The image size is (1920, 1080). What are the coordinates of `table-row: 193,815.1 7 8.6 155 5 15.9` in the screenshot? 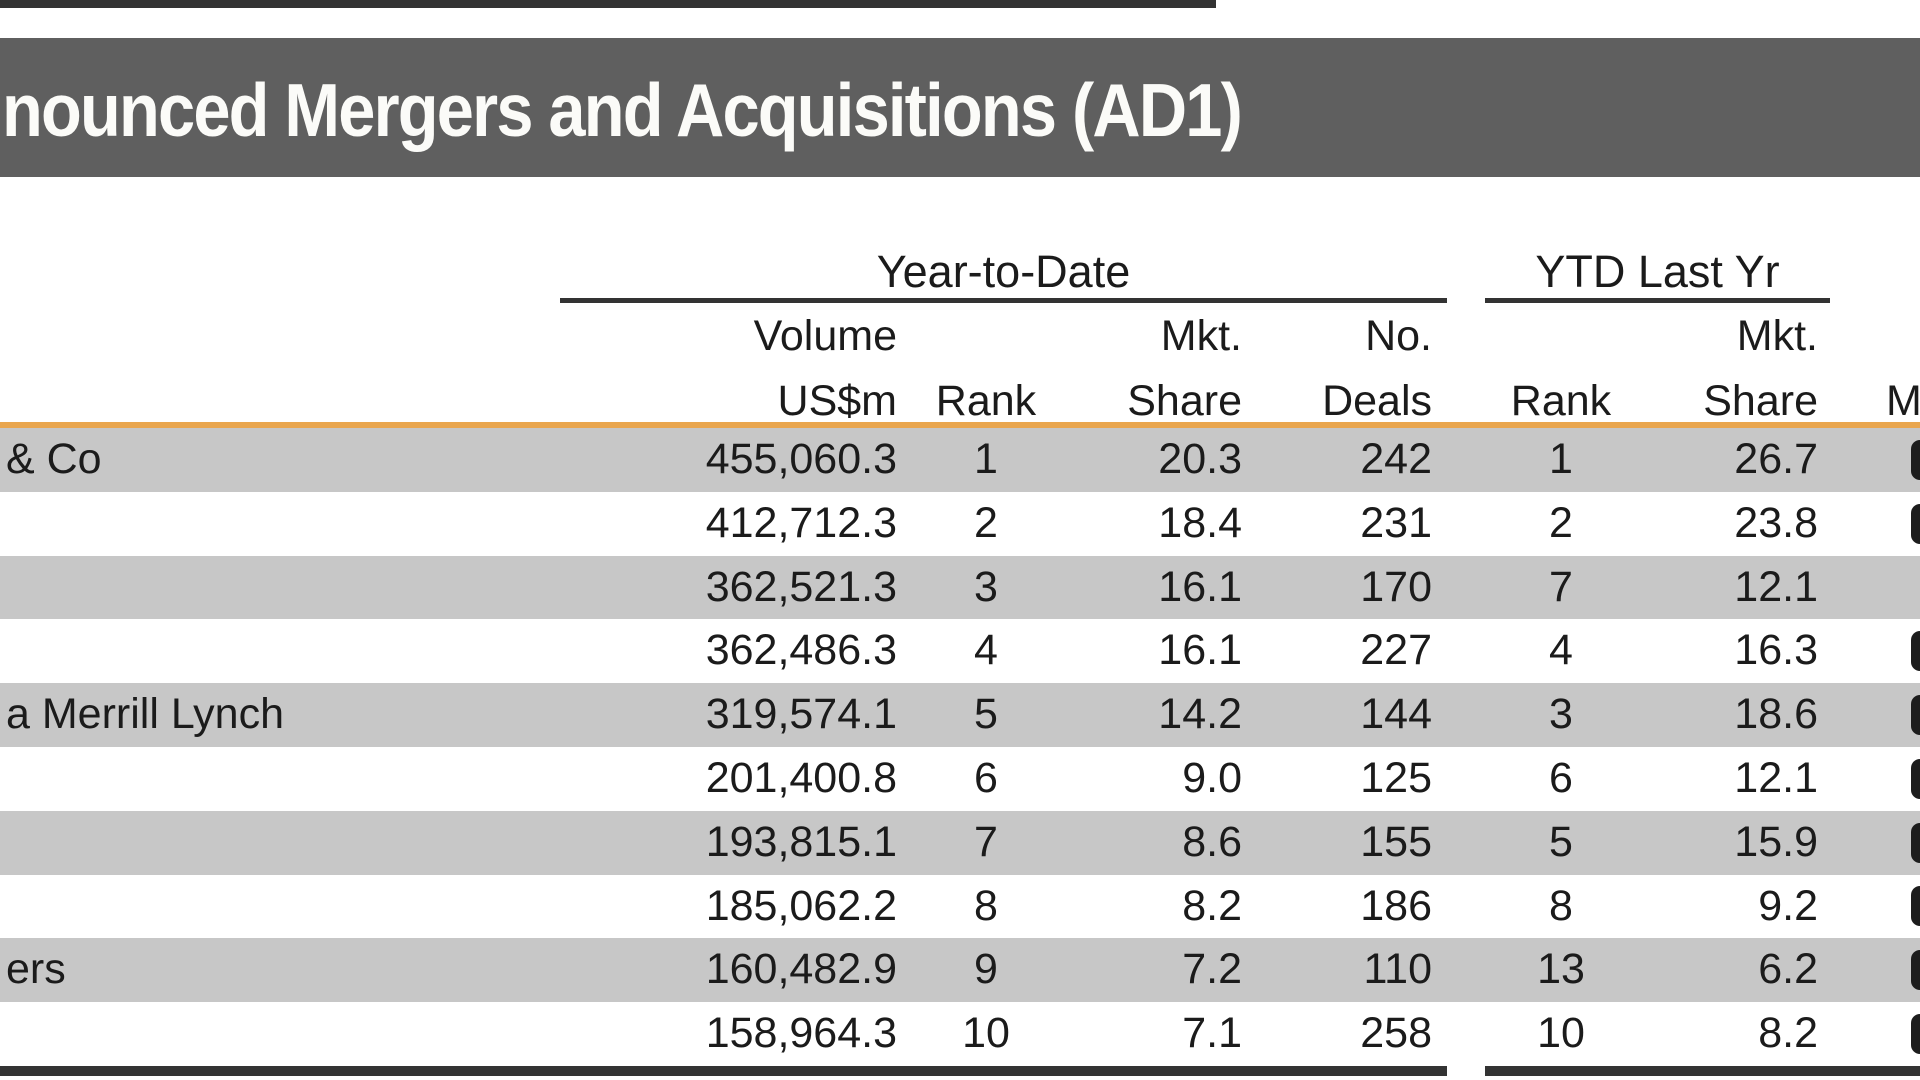 It's located at (960, 842).